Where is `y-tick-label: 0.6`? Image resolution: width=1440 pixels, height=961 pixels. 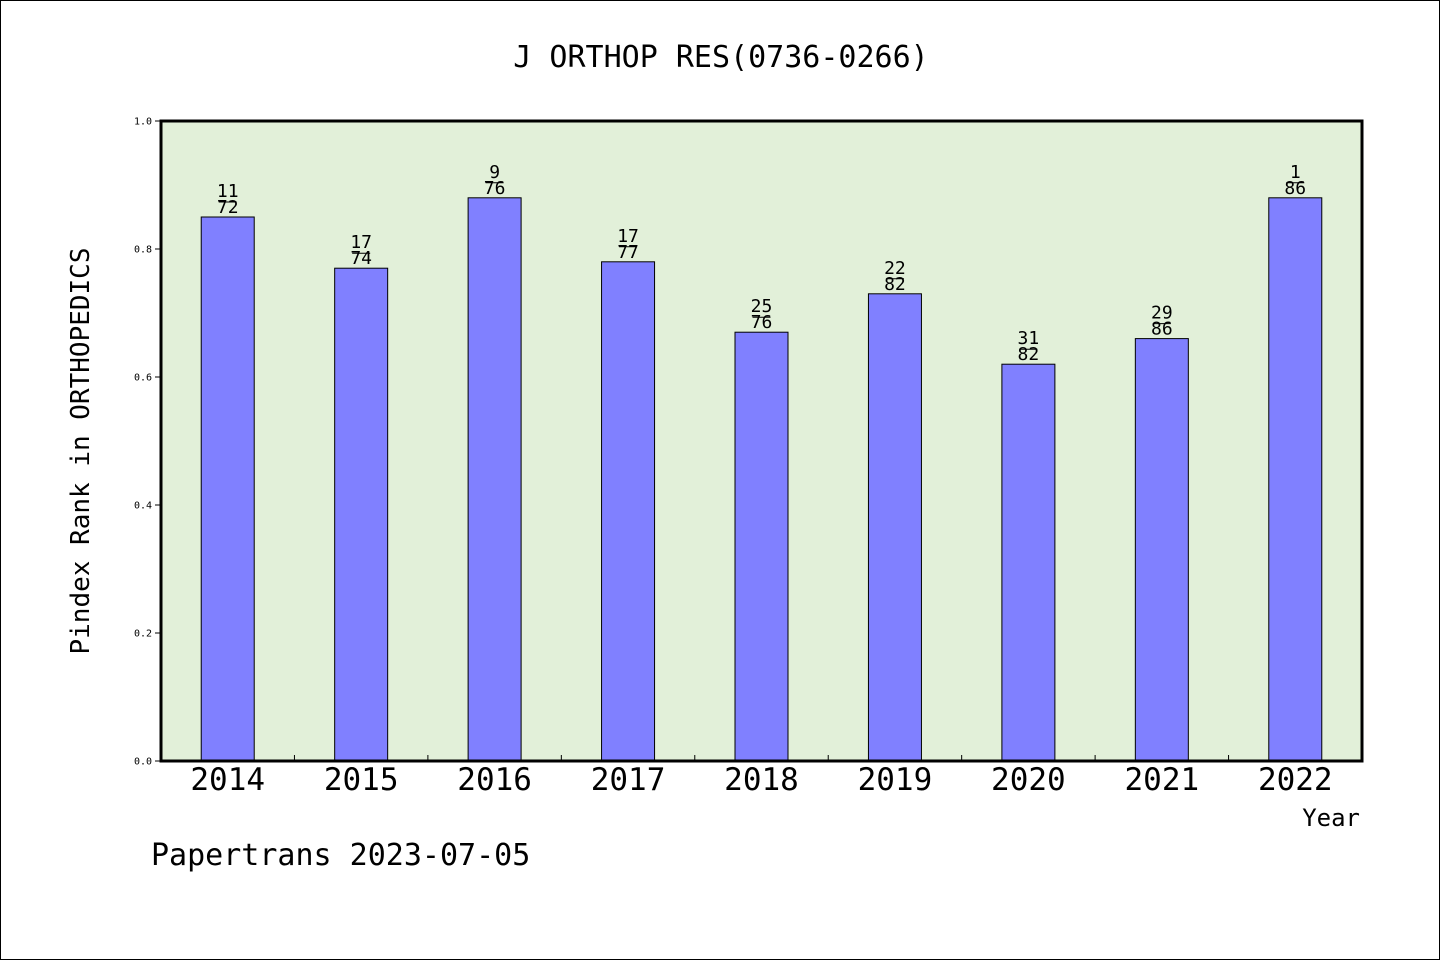
y-tick-label: 0.6 is located at coordinates (143, 378).